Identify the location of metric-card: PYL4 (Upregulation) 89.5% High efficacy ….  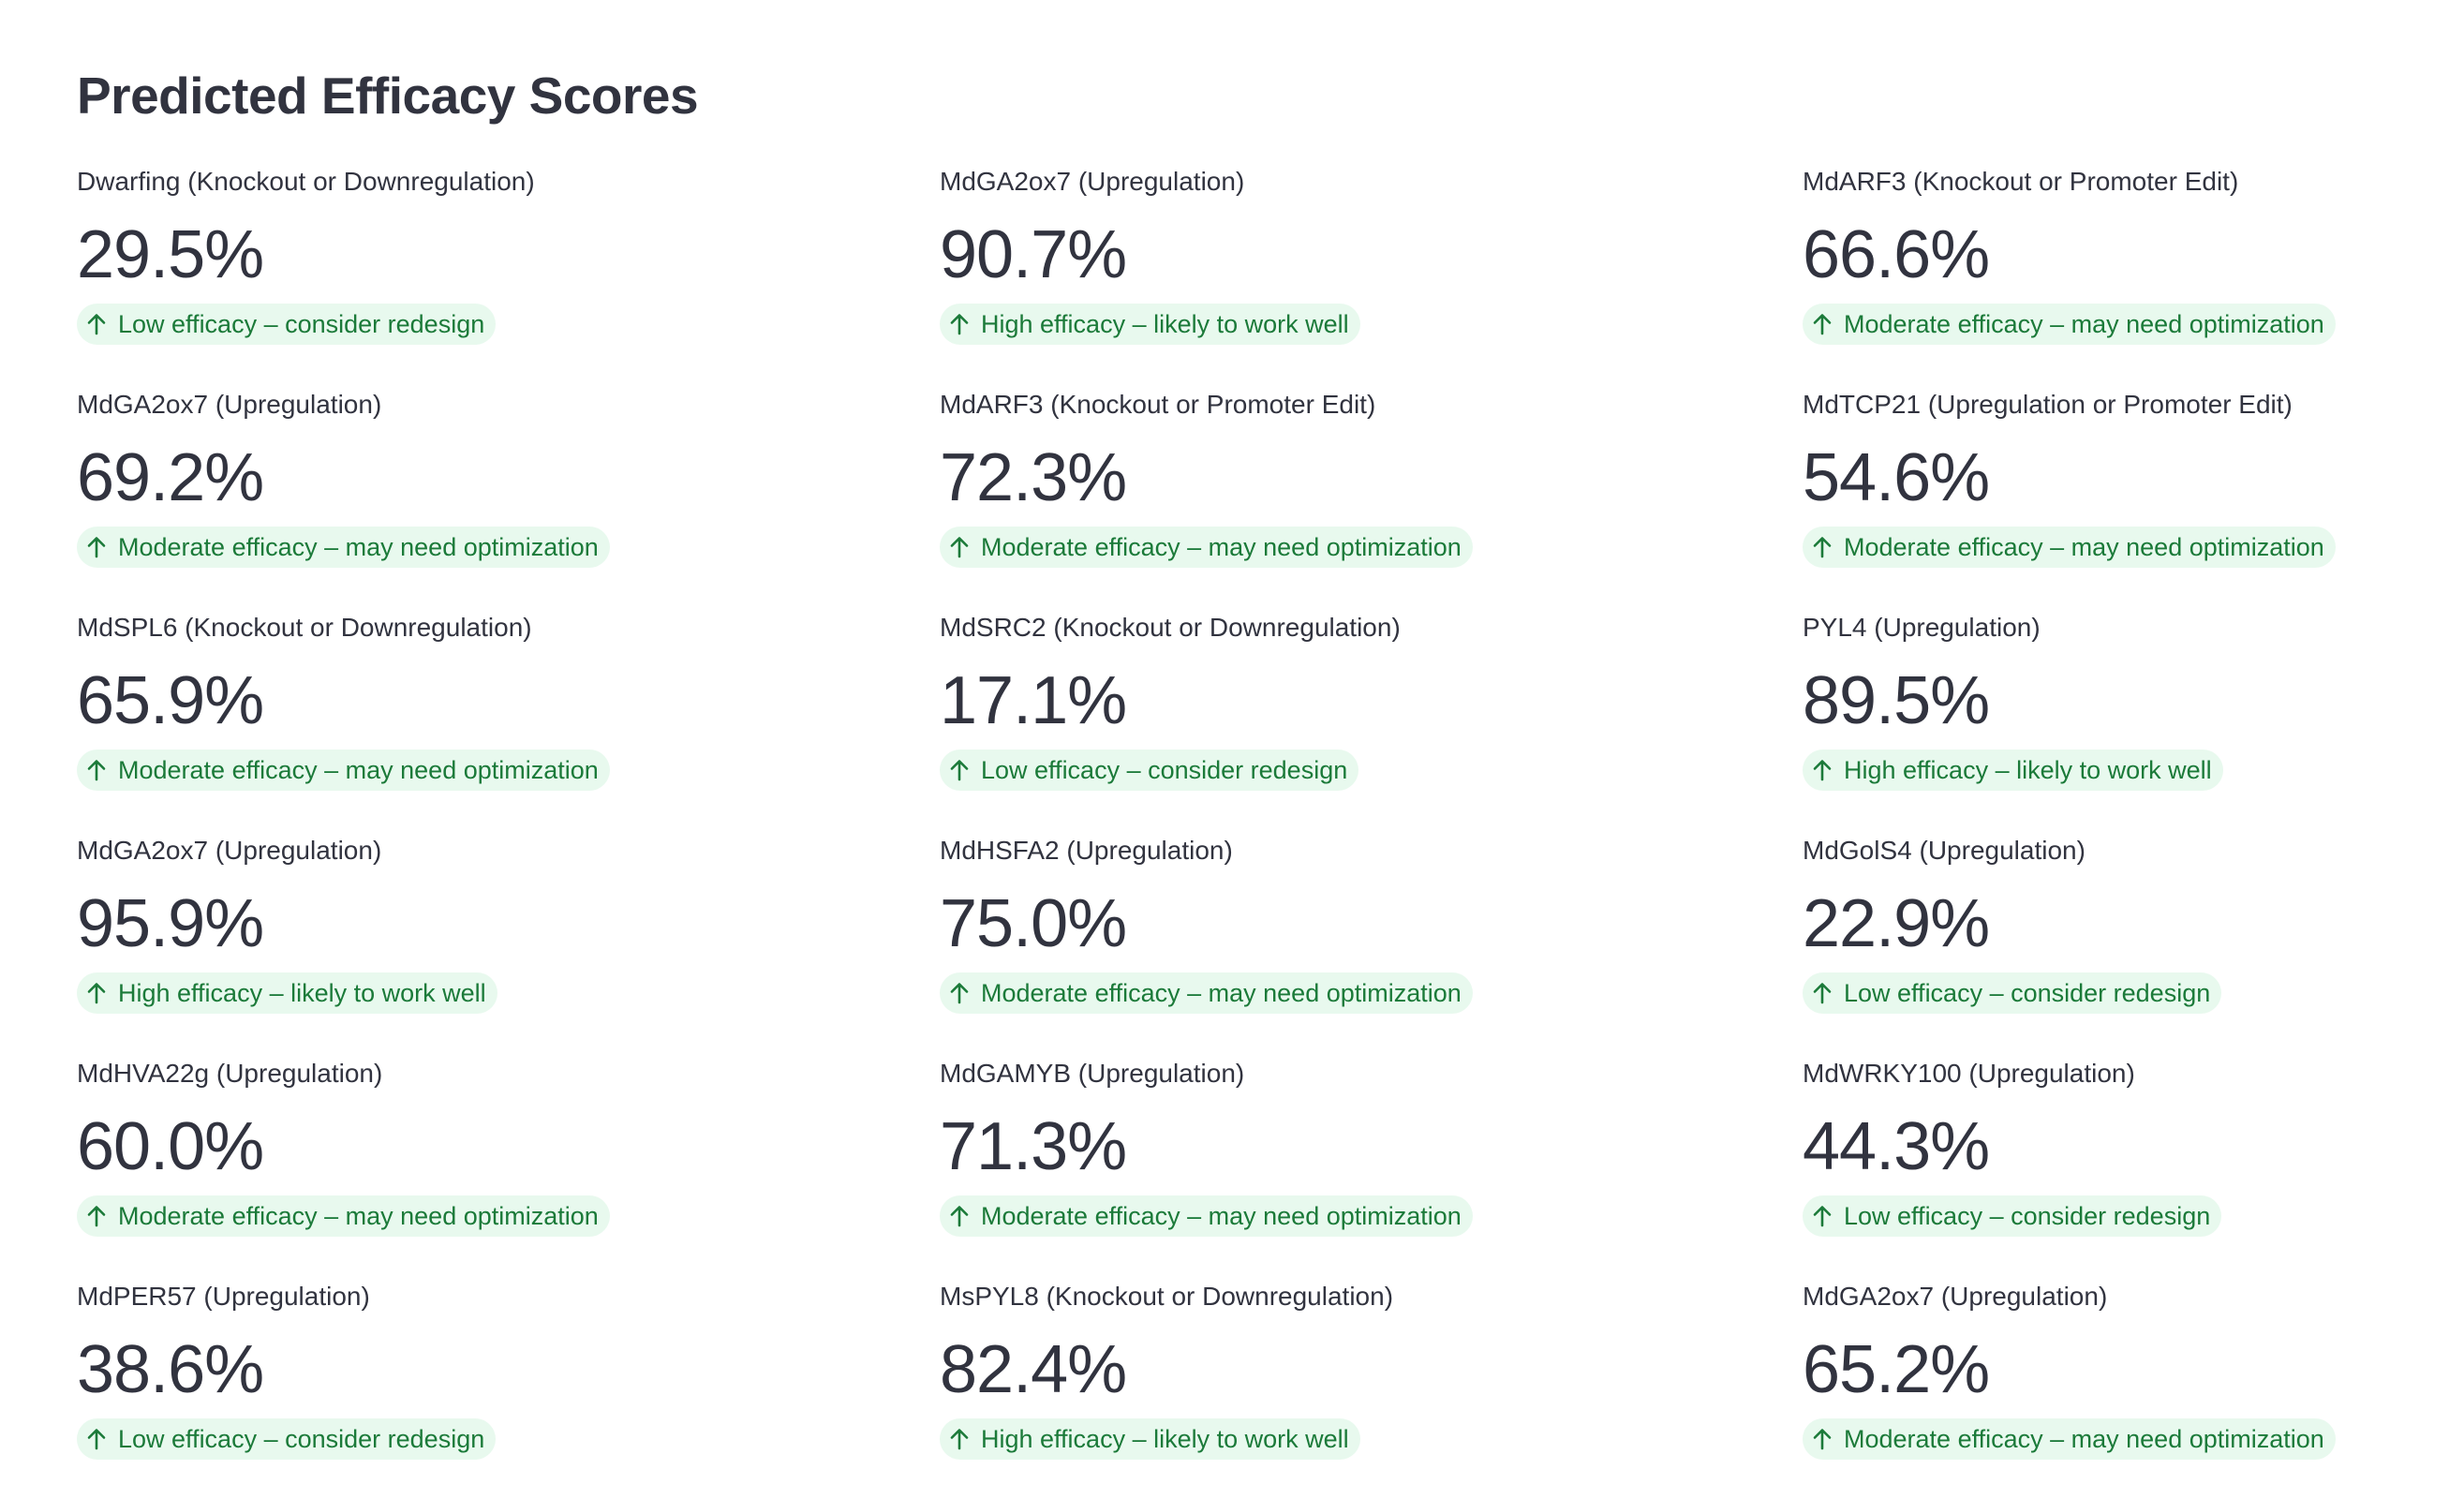
(2118, 719).